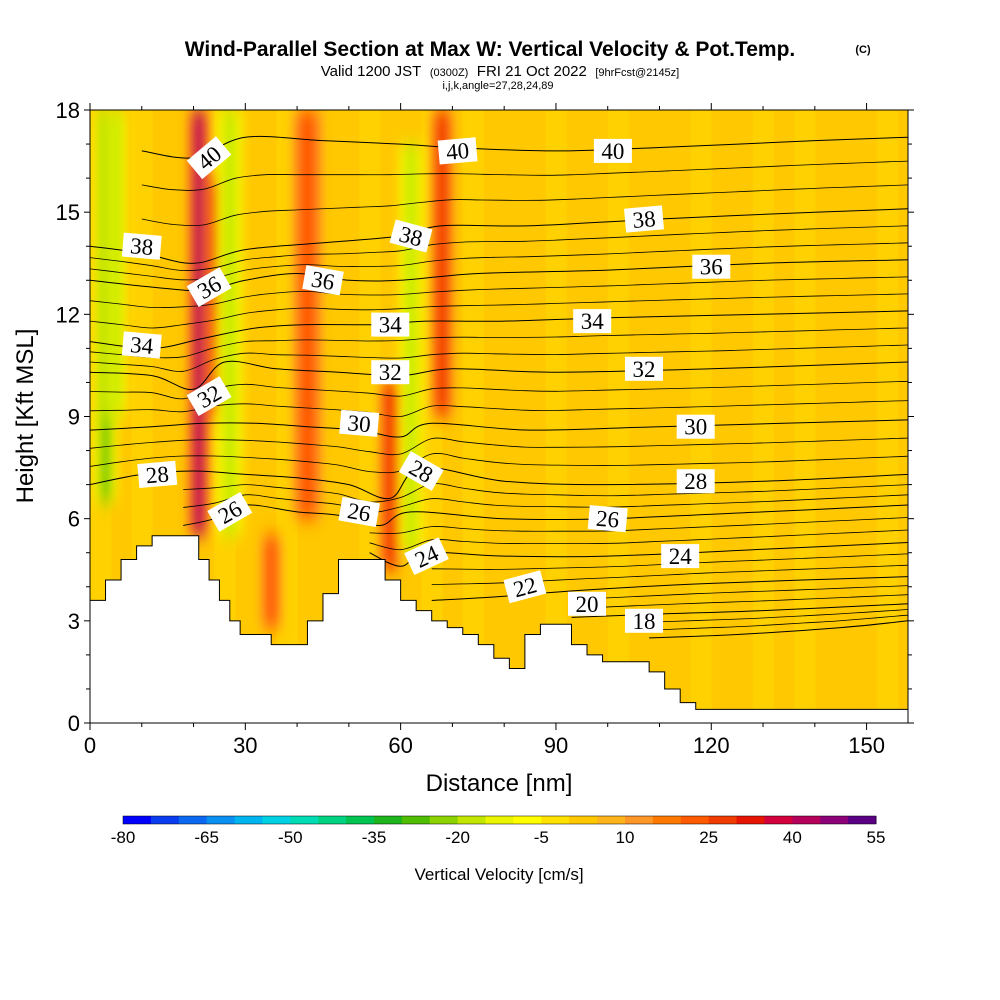  I want to click on contour-label-text: 34, so click(391, 325).